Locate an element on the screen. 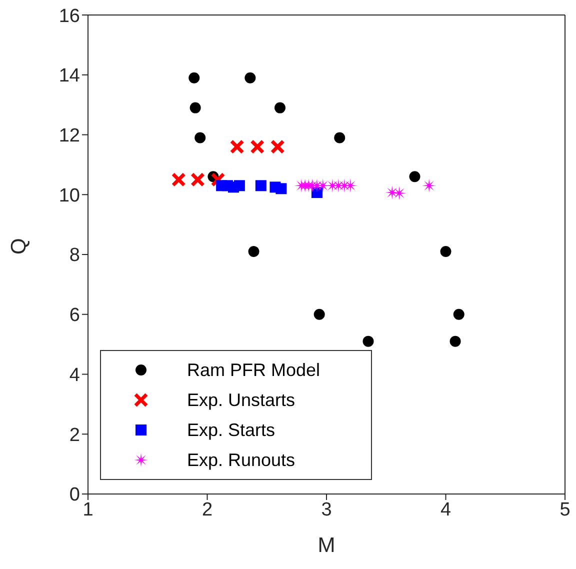  x-tick-label: 4 is located at coordinates (446, 509).